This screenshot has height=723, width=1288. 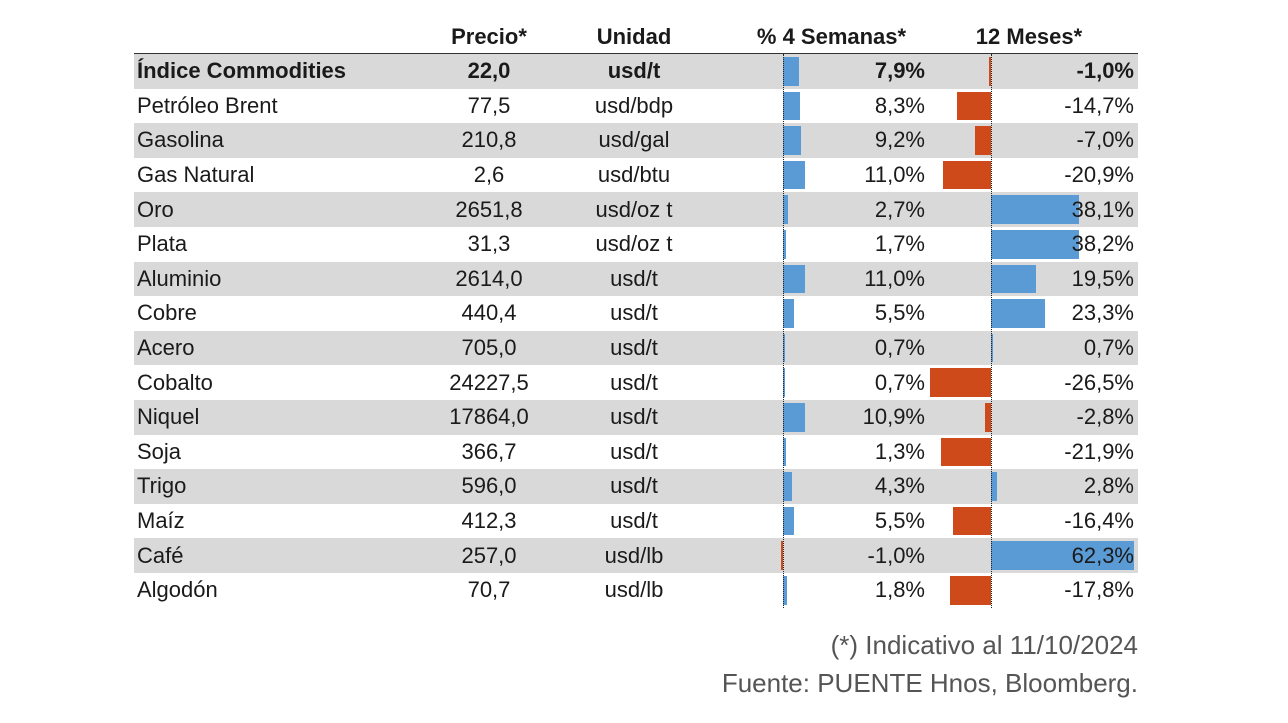 I want to click on pct-4-weeks-label: 1,8%, so click(x=899, y=590).